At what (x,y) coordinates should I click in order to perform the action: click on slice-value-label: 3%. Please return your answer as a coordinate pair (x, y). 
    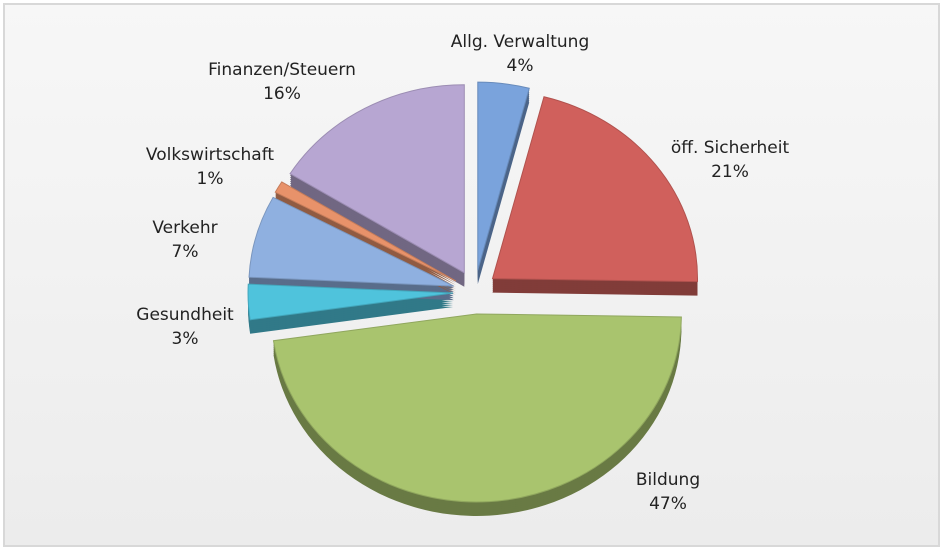
    Looking at the image, I should click on (185, 339).